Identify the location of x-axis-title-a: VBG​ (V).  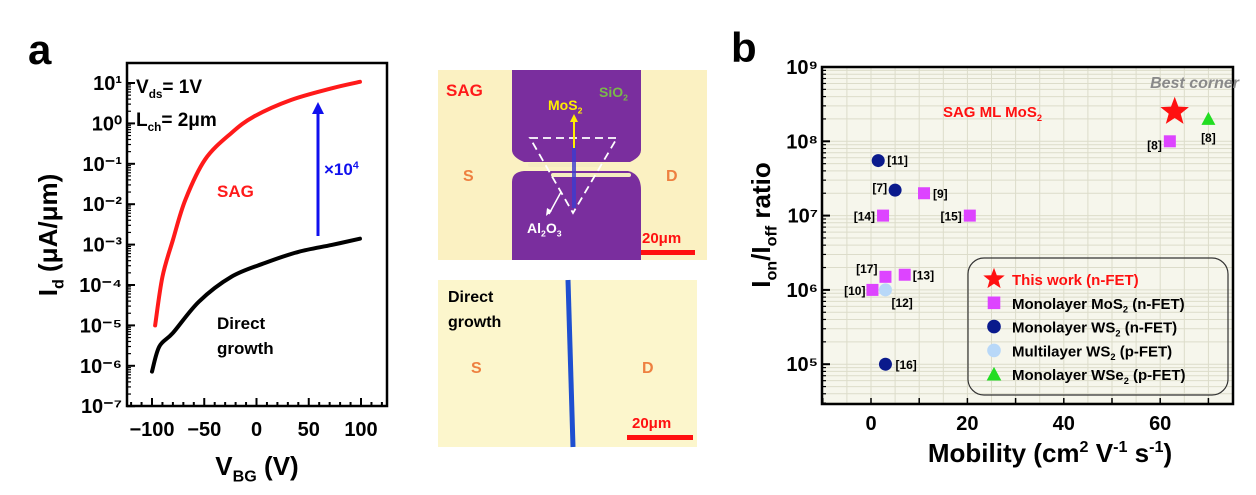
(256, 468).